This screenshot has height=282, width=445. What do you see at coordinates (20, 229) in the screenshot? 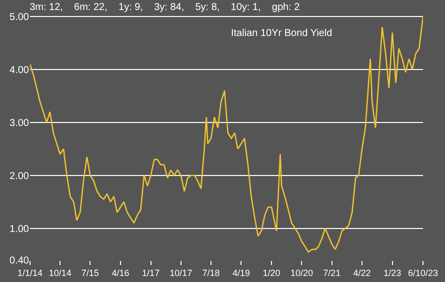
I see `y-tick-label: 1.00` at bounding box center [20, 229].